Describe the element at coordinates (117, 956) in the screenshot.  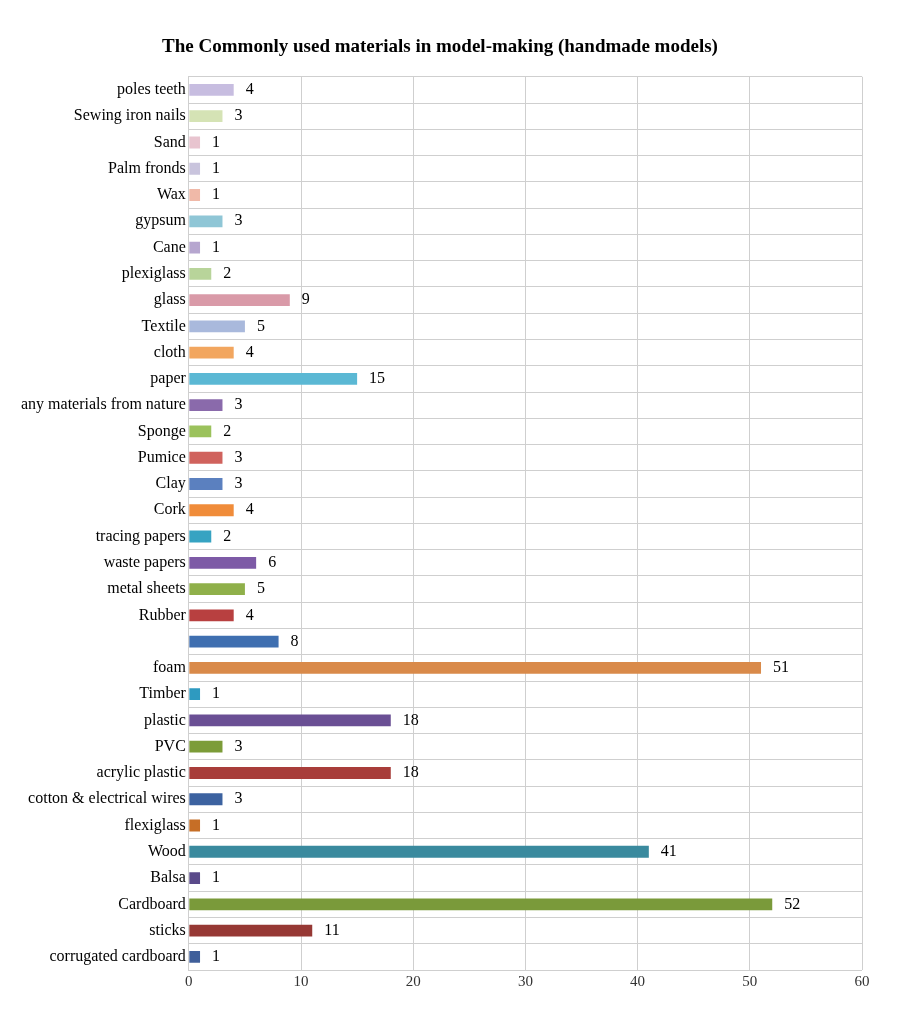
I see `y-tick-label: corrugated cardboard` at that location.